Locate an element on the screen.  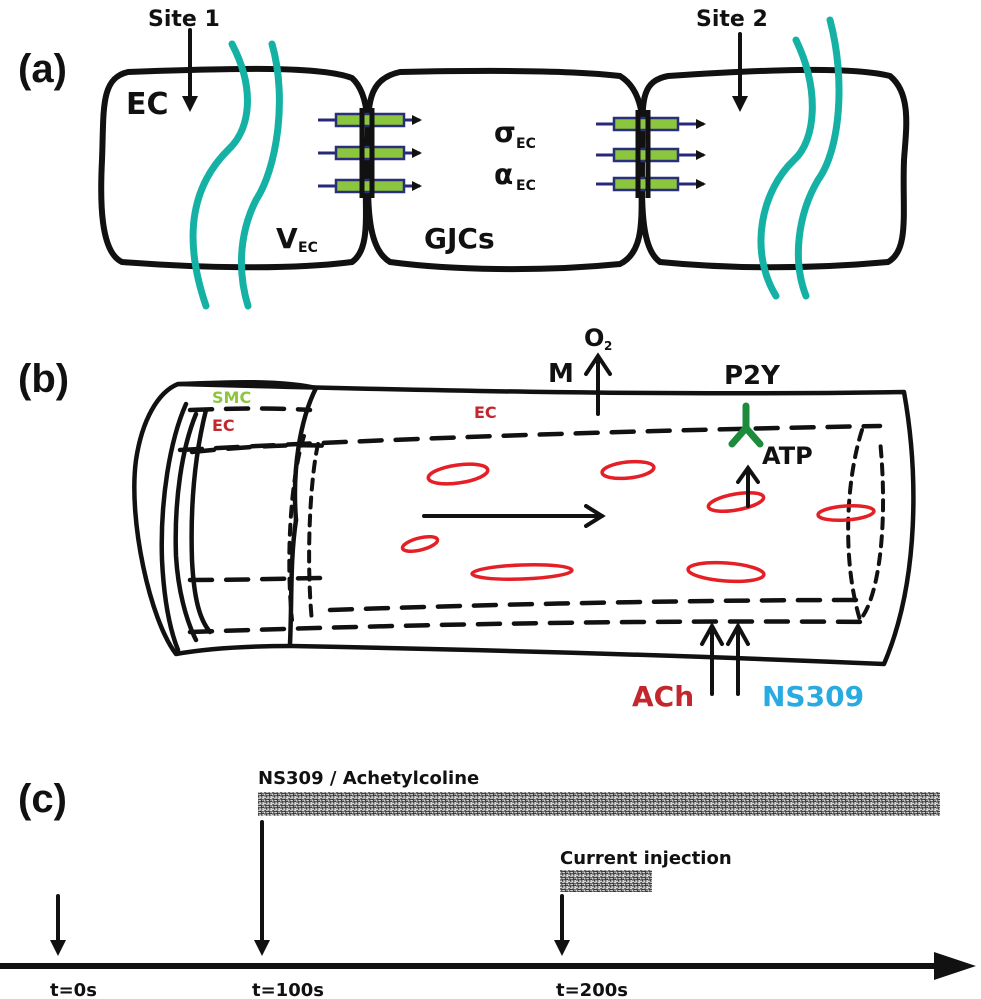
t0-label: t=0s is located at coordinates (73, 989).